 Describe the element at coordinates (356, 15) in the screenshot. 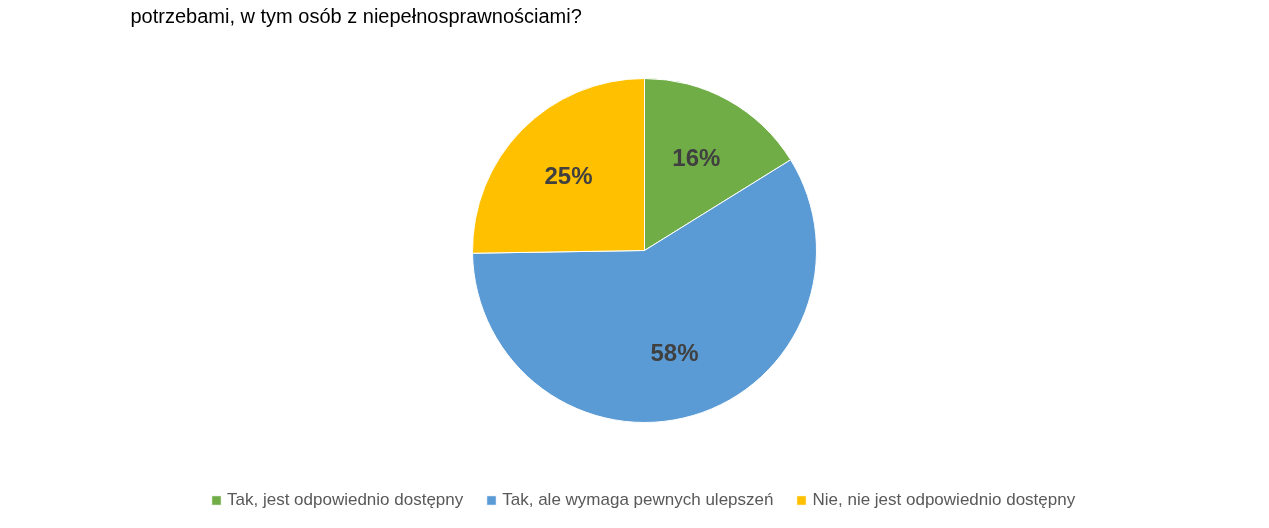

I see `chart-title: potrzebami, w tym osób z niepełnosprawnościami?` at that location.